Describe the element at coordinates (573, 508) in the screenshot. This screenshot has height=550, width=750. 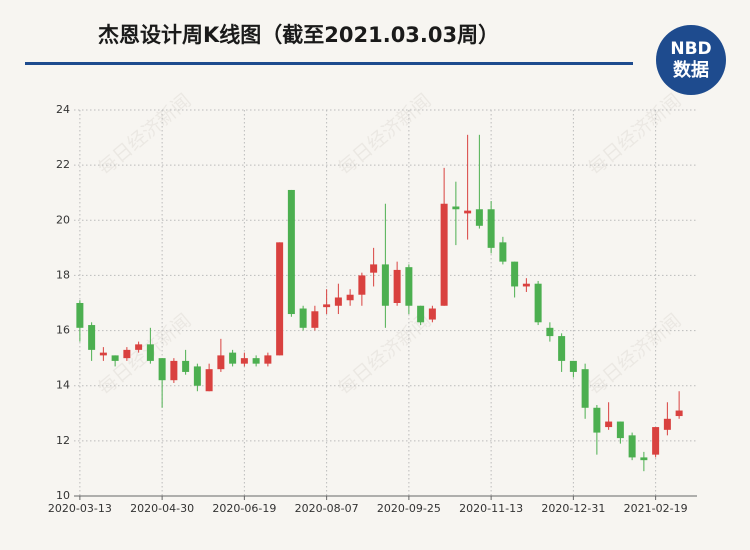
I see `x-tick-label: 2020-12-31` at that location.